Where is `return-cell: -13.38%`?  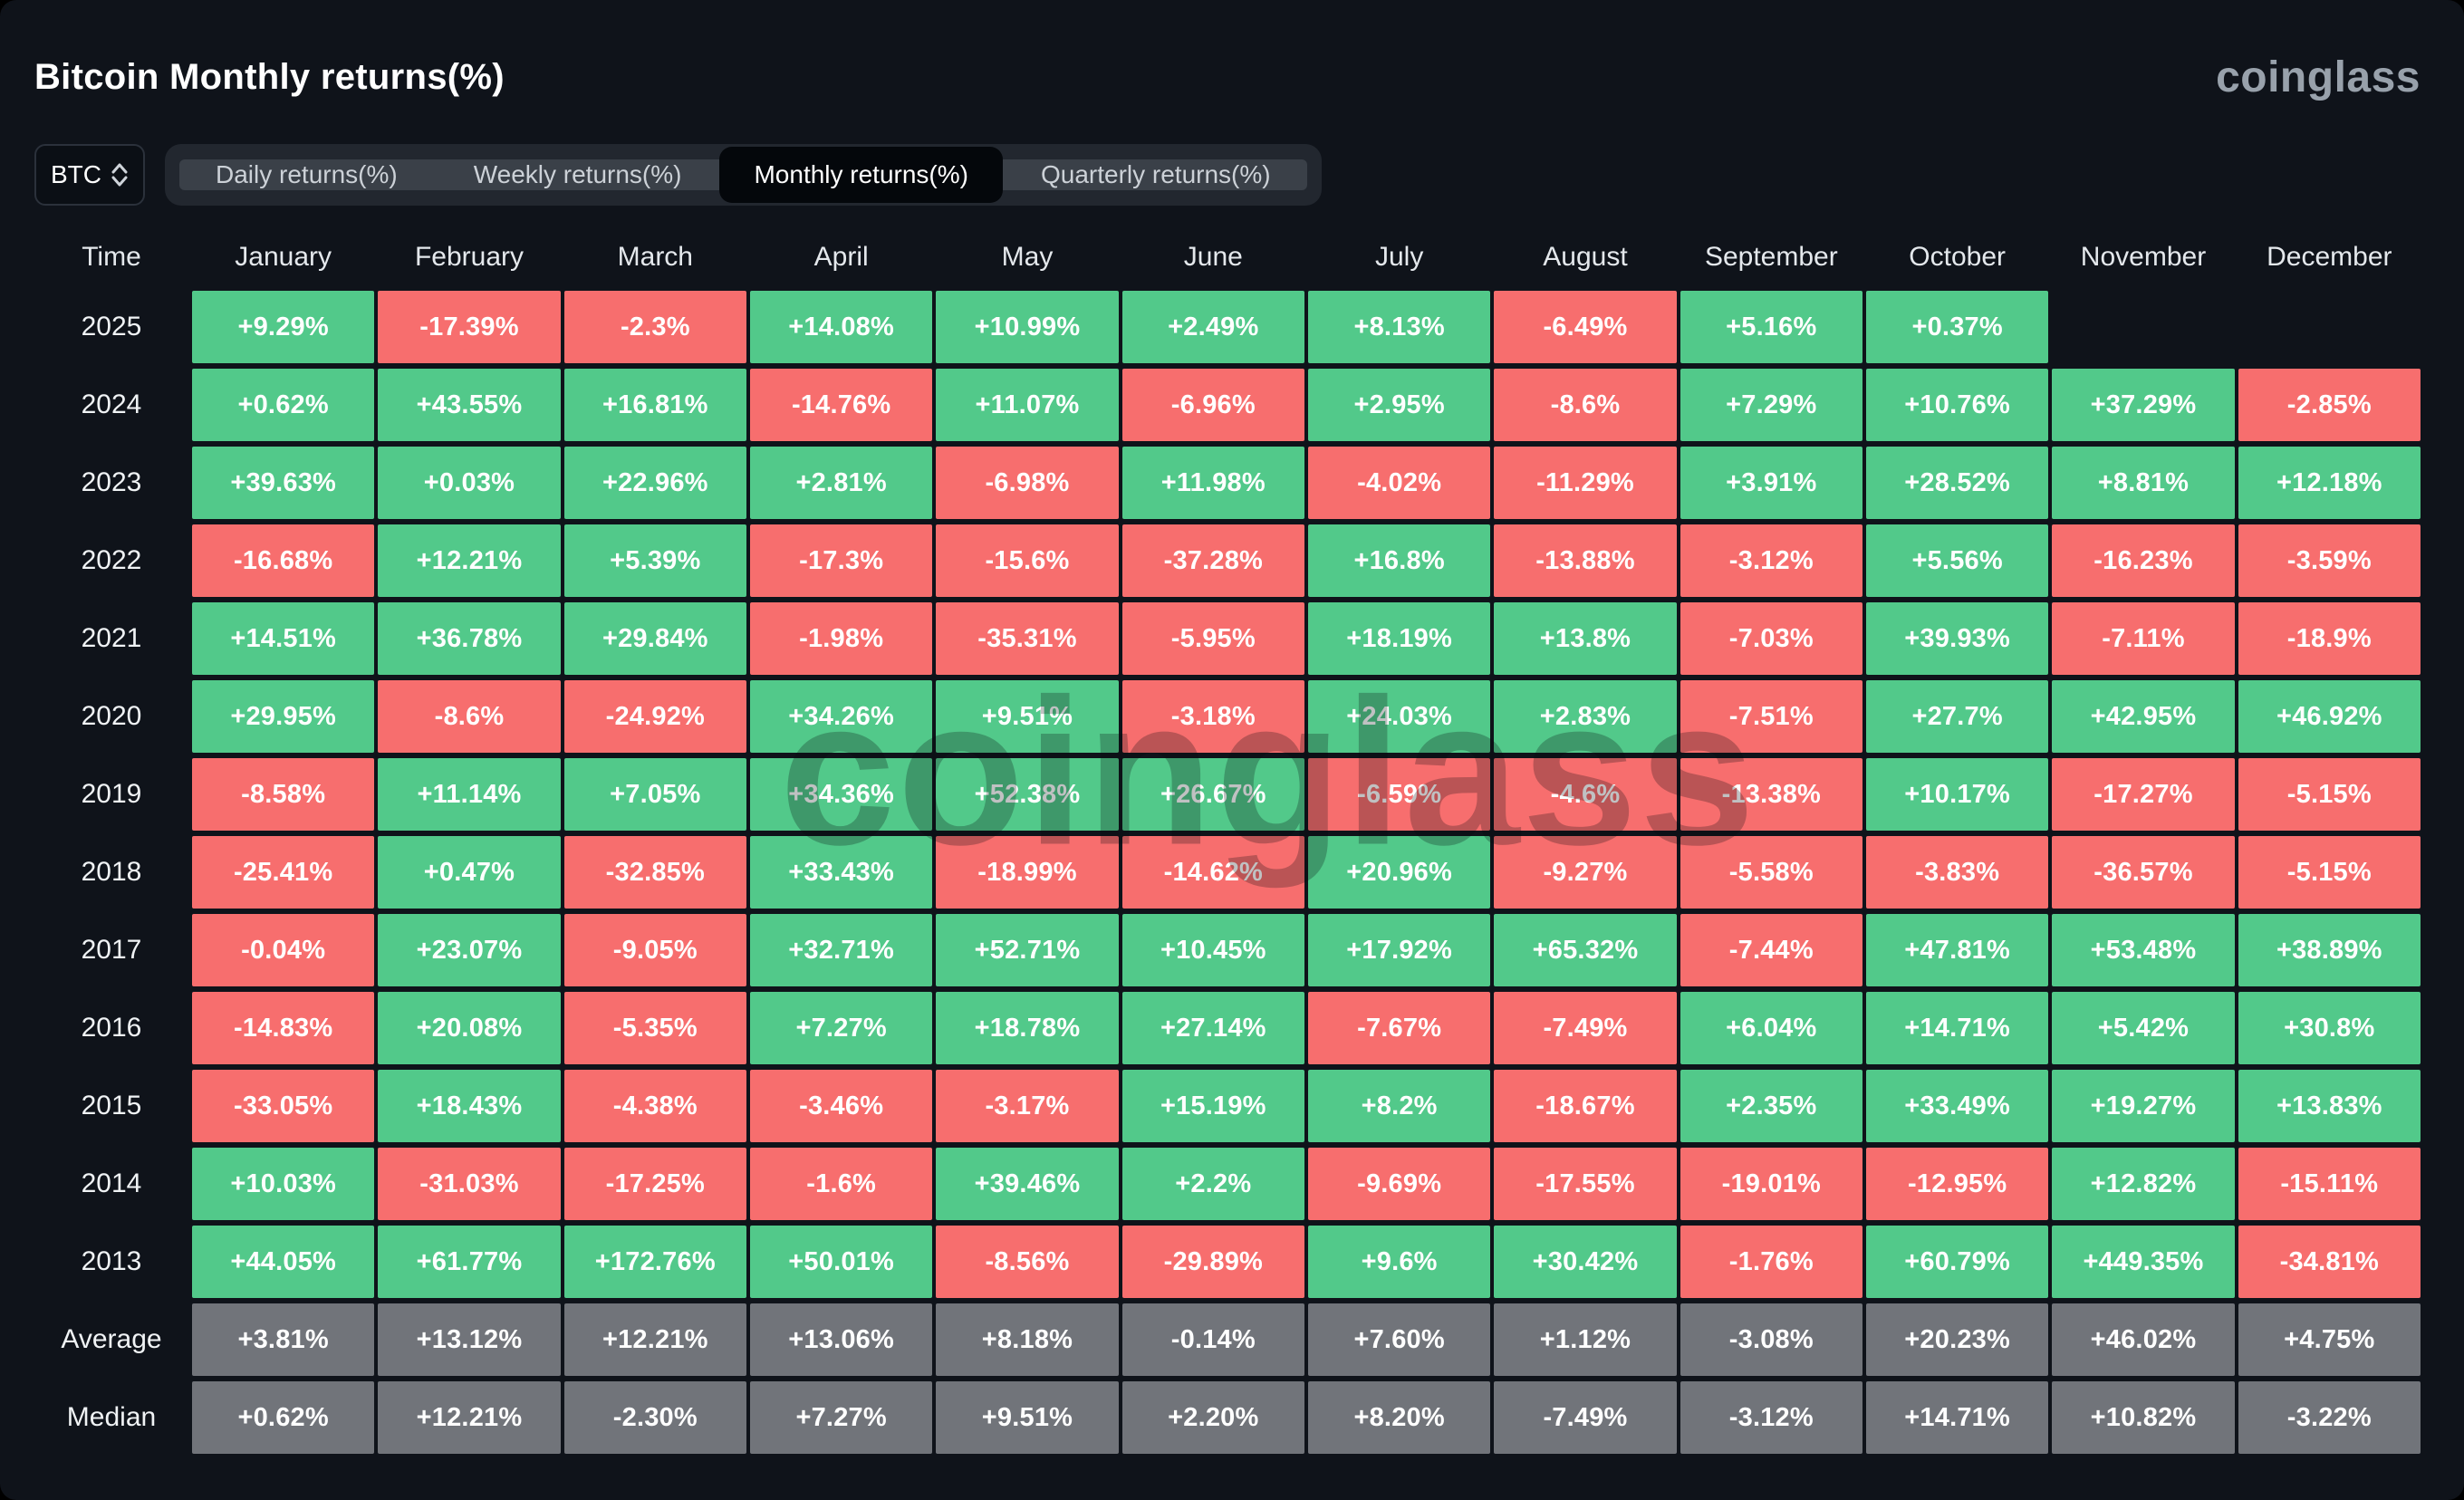 return-cell: -13.38% is located at coordinates (1771, 795).